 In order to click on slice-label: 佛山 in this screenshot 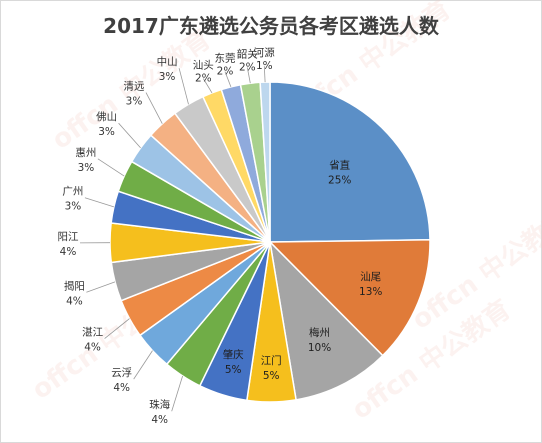, I will do `click(106, 116)`.